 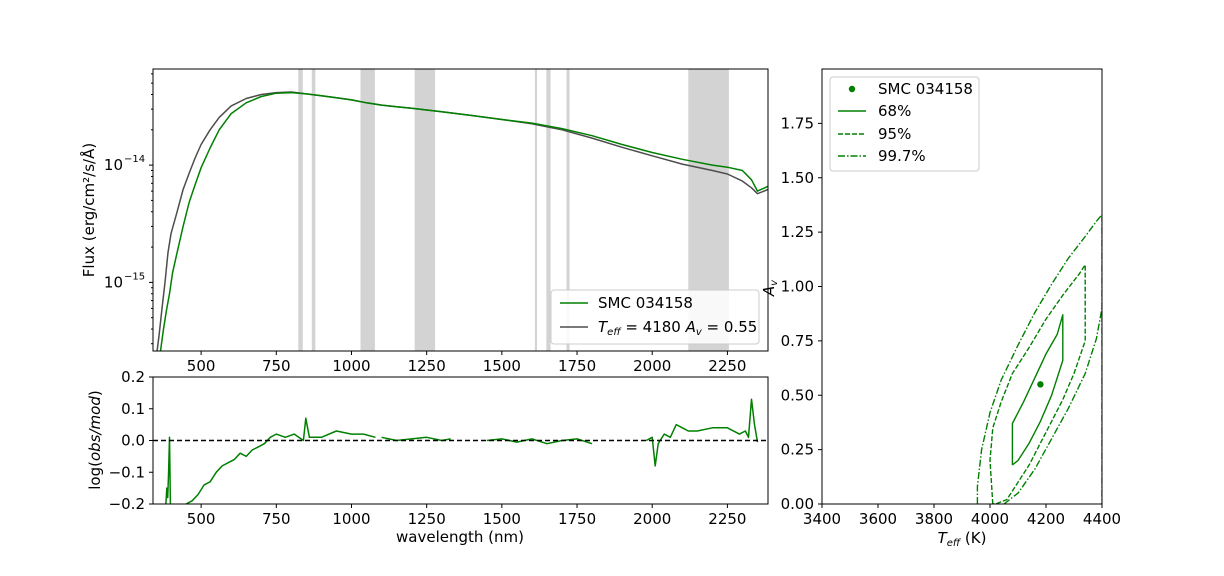 What do you see at coordinates (466, 516) in the screenshot?
I see `residual-x-ticks: 500 750 1000 1250 1500 1750 2000 2250` at bounding box center [466, 516].